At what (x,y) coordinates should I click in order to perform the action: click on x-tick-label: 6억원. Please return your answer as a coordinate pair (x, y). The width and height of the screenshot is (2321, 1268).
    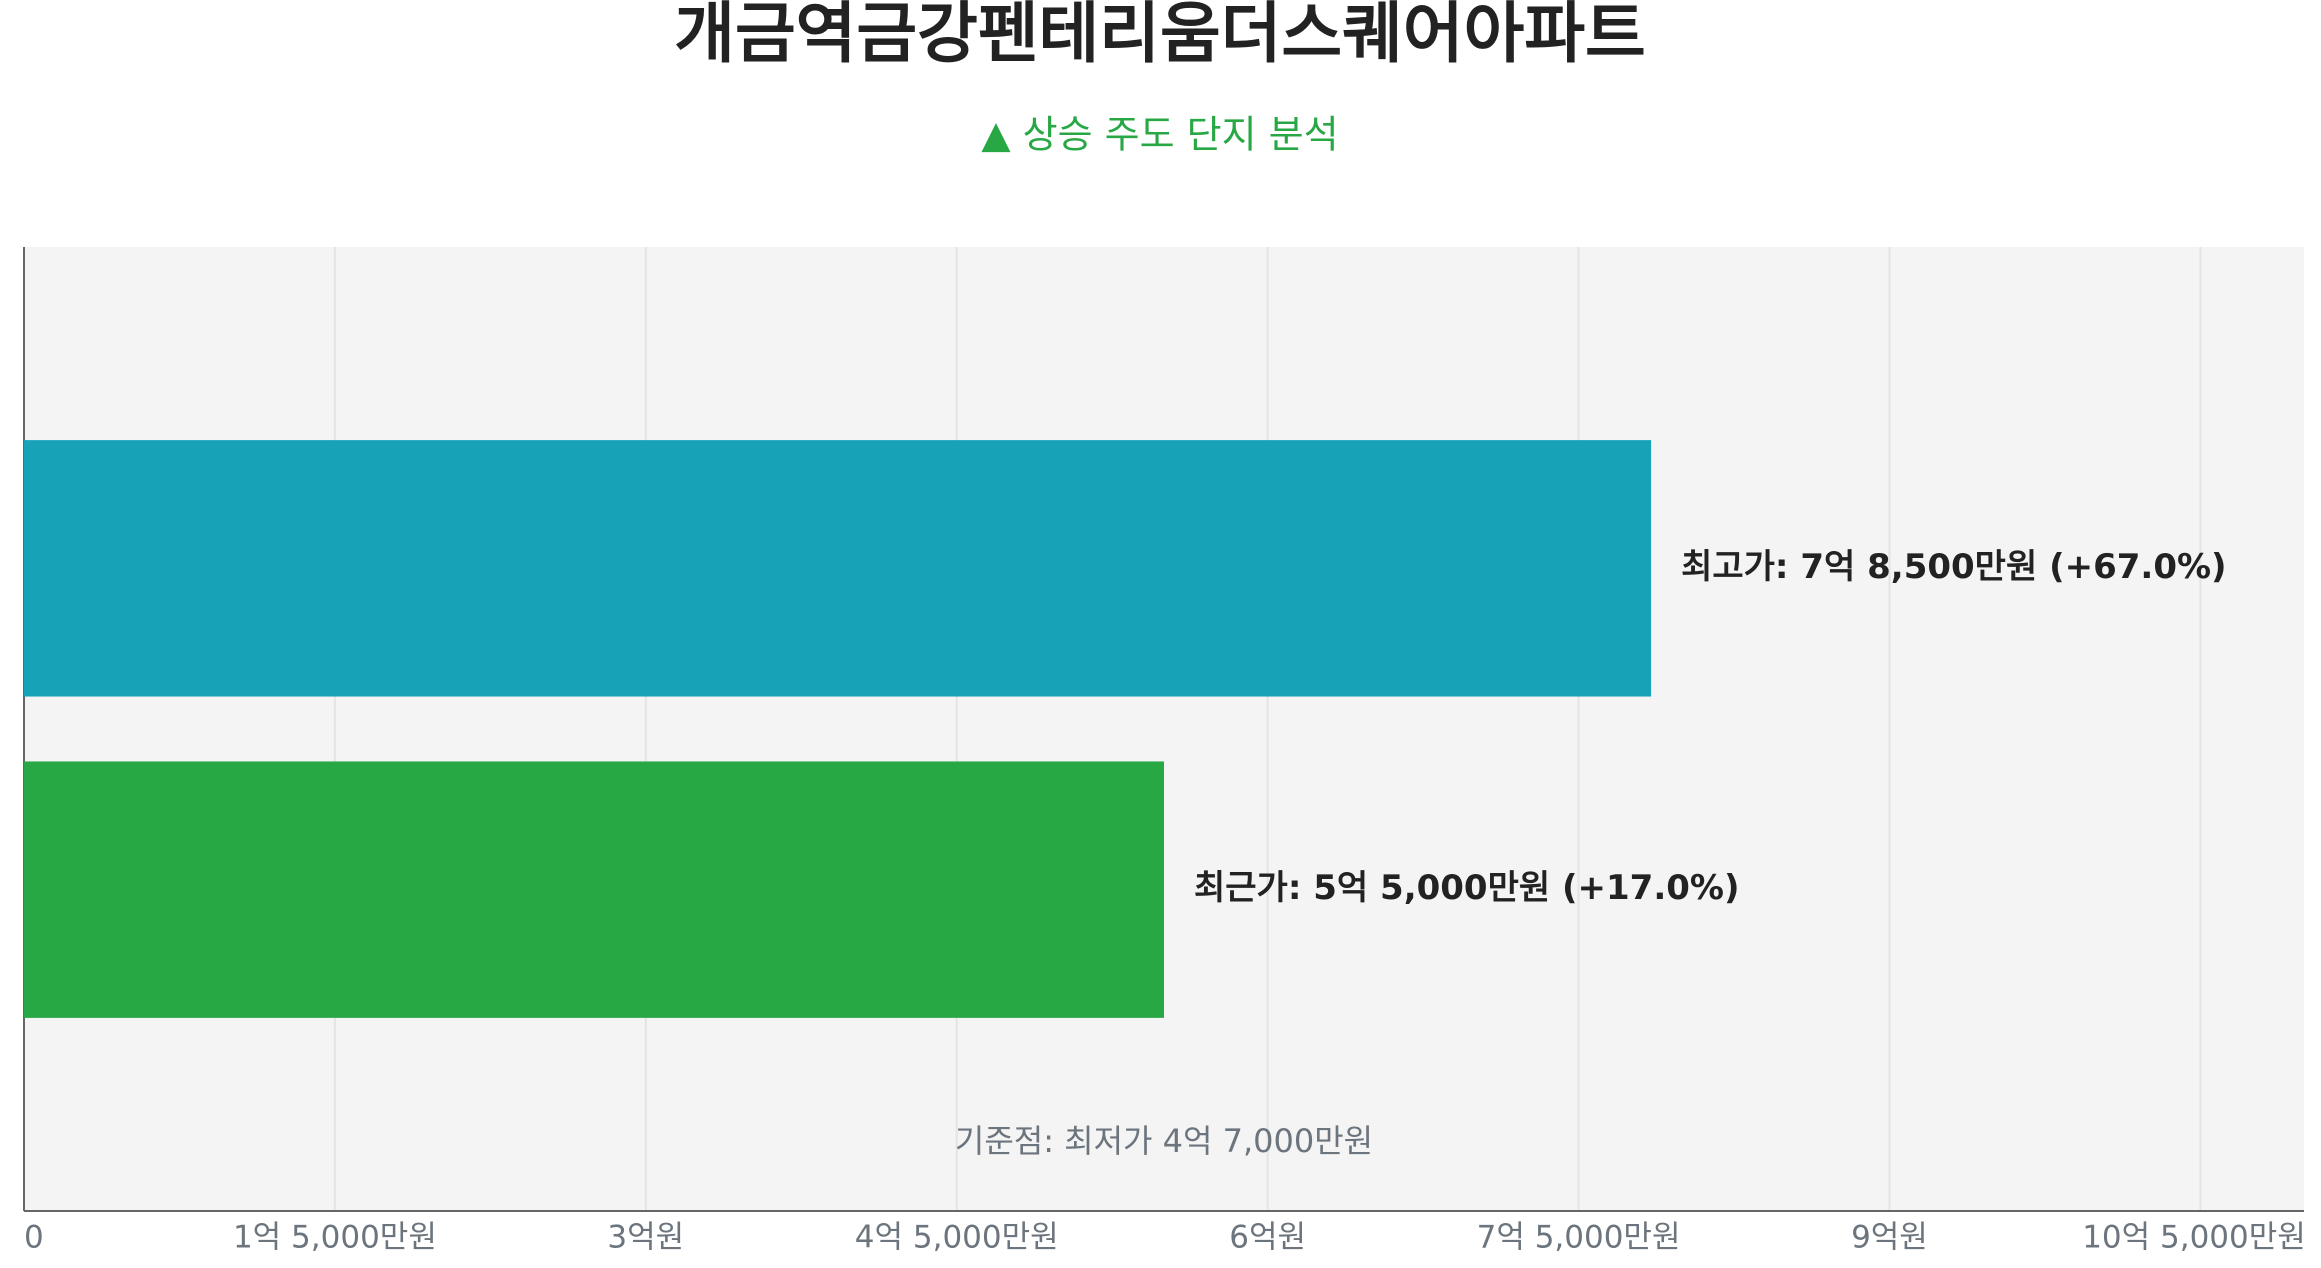
    Looking at the image, I should click on (1267, 1238).